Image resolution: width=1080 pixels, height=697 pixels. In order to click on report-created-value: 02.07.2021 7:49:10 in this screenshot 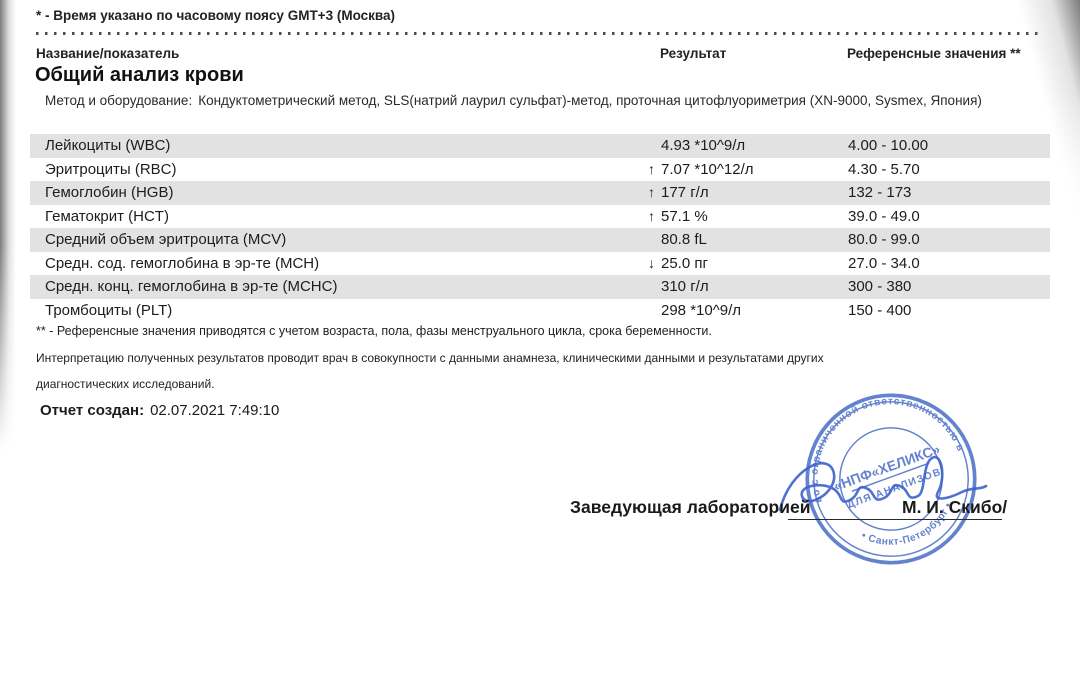, I will do `click(215, 410)`.